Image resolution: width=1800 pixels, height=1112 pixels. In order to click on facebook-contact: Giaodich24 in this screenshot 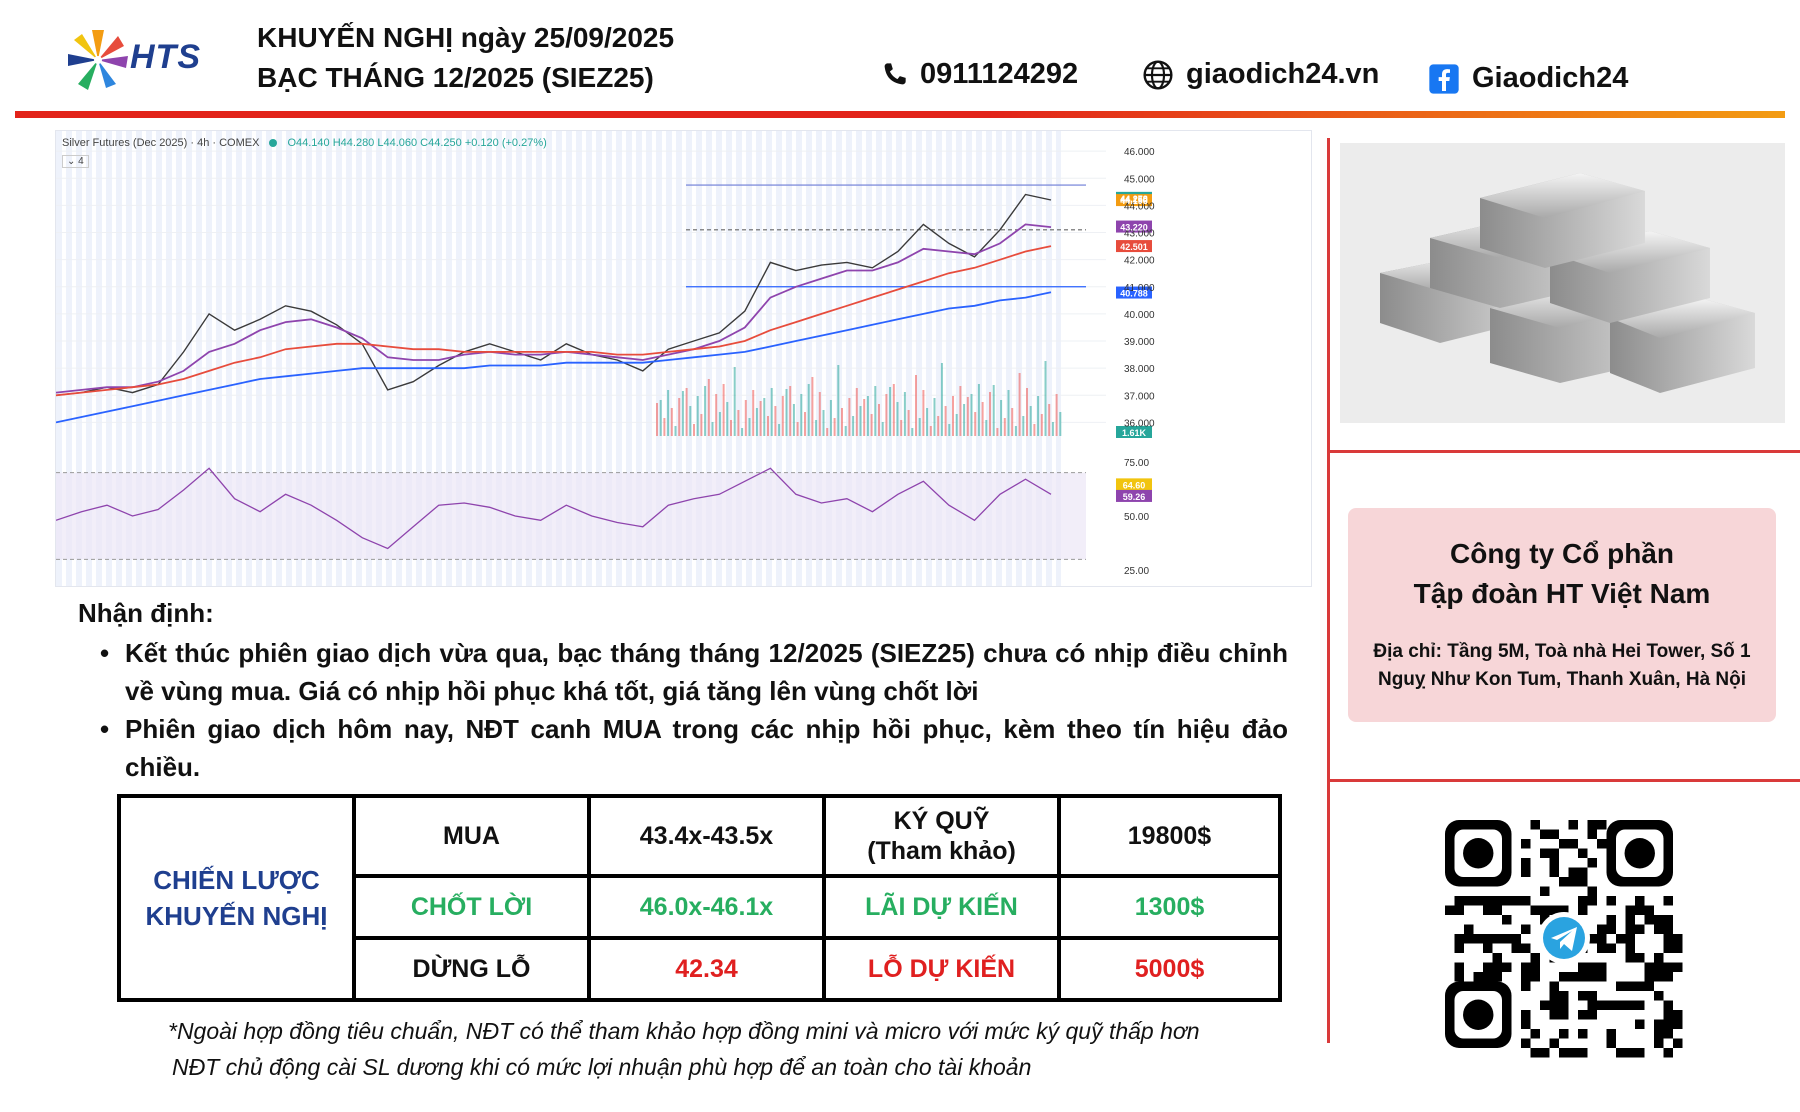, I will do `click(1528, 78)`.